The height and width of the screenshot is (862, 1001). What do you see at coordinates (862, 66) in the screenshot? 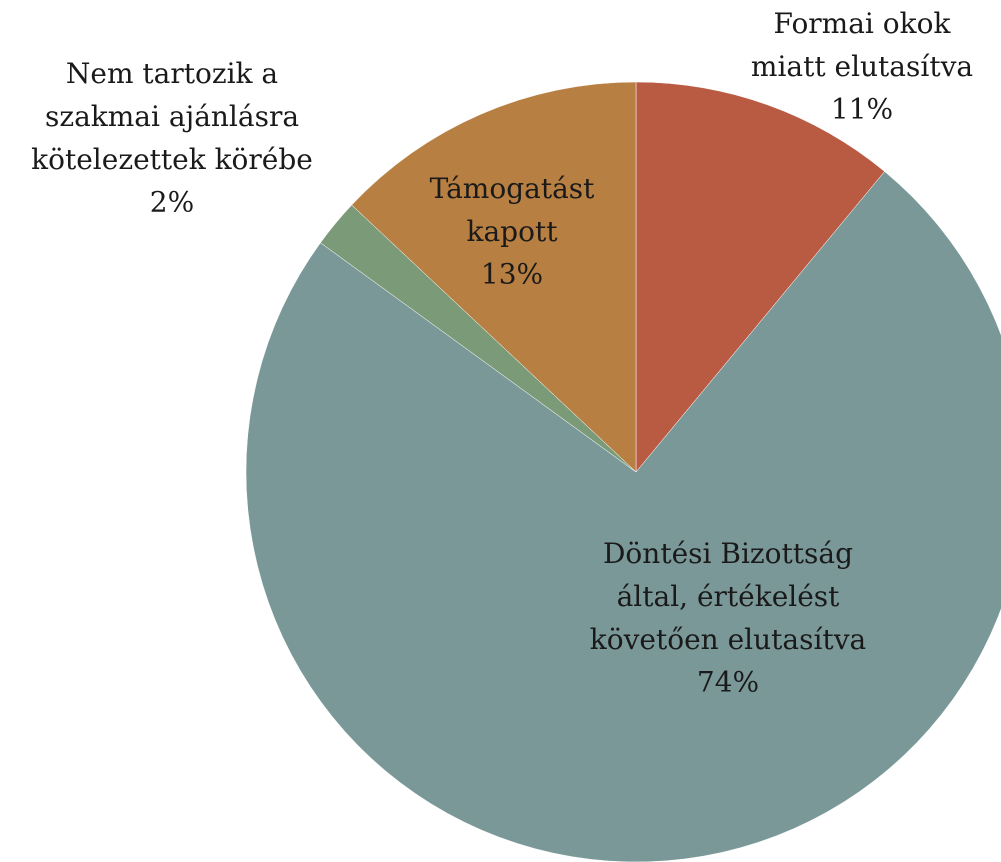
I see `label-line: miatt elutasítva` at bounding box center [862, 66].